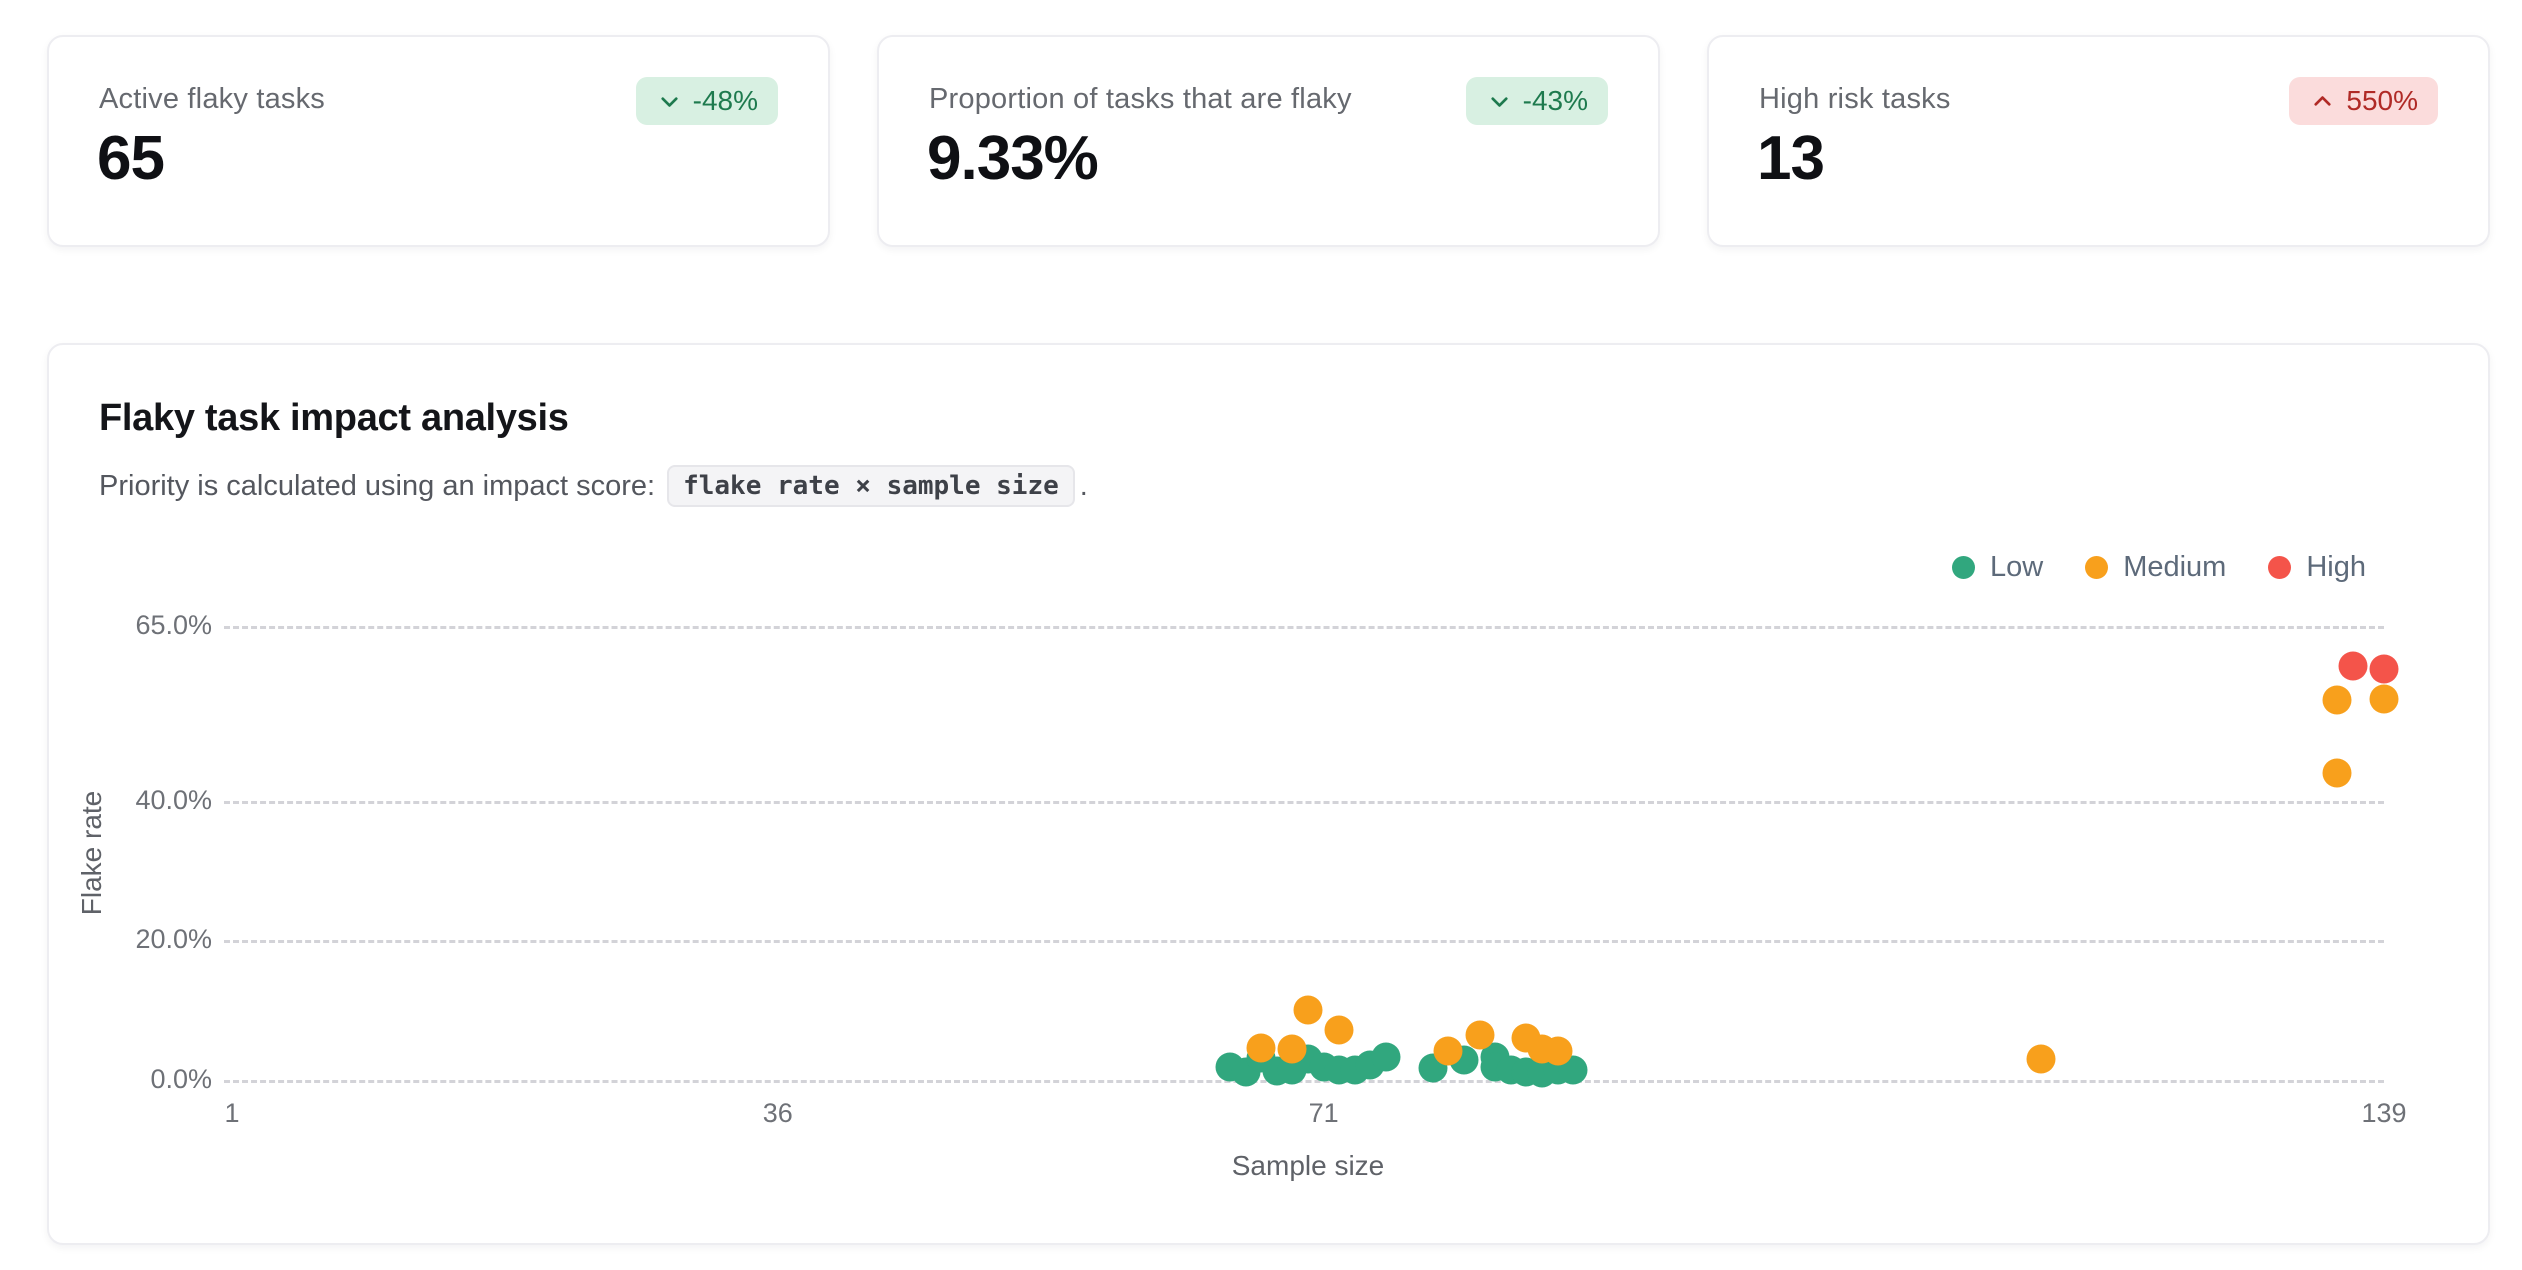 This screenshot has height=1270, width=2522. Describe the element at coordinates (2336, 567) in the screenshot. I see `legend-label: High` at that location.